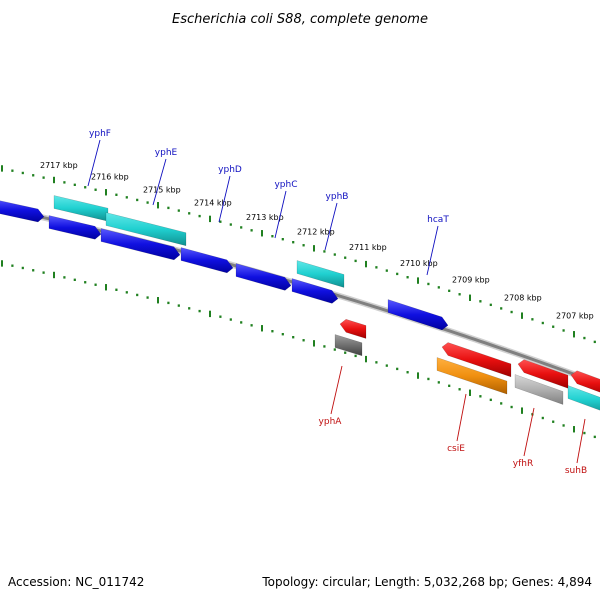  Describe the element at coordinates (316, 231) in the screenshot. I see `ruler-label: 2712 kbp` at that location.